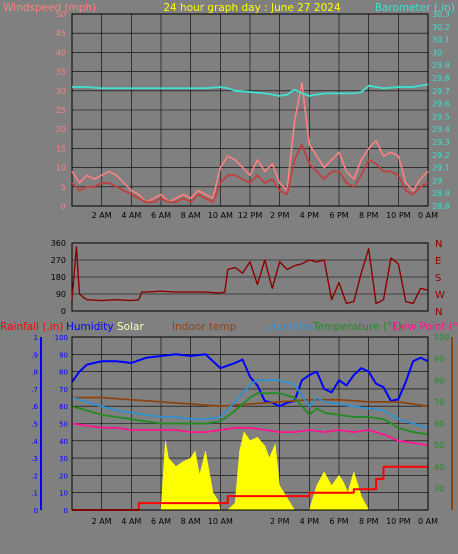  What do you see at coordinates (220, 521) in the screenshot?
I see `climate-x-tick-label: 10 AM` at bounding box center [220, 521].